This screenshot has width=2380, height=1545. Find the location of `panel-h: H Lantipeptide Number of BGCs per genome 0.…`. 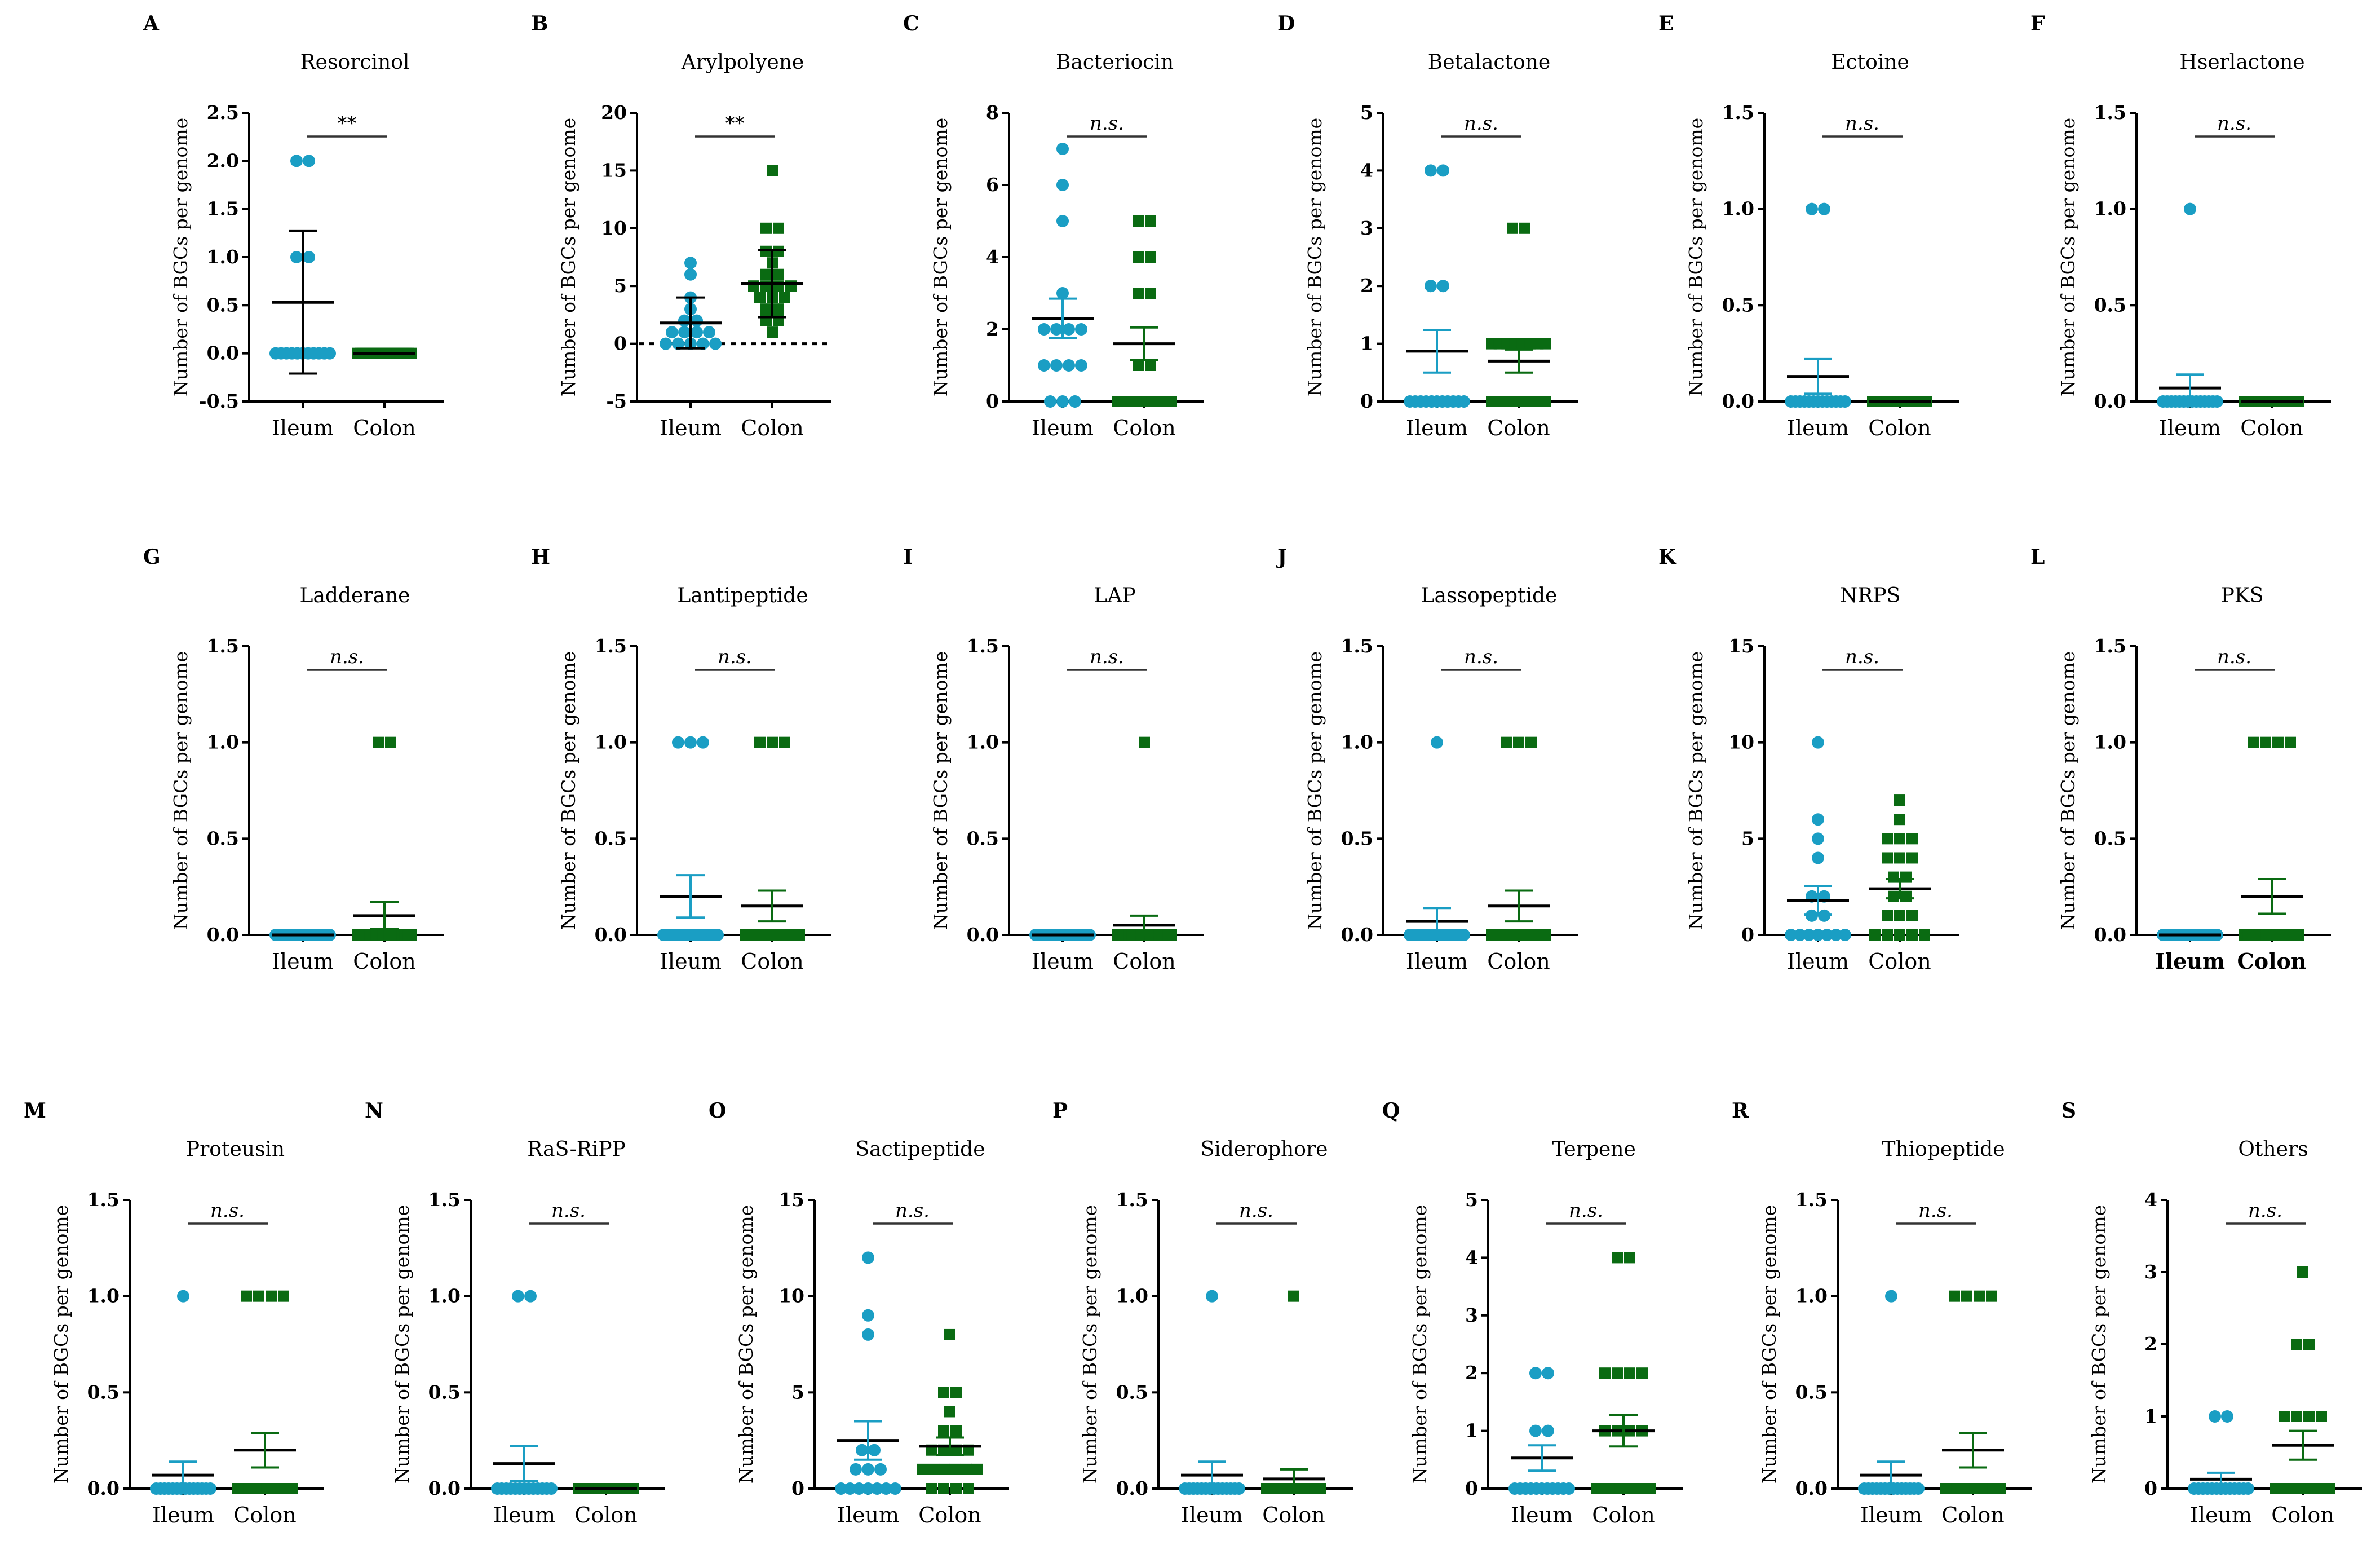

panel-h: H Lantipeptide Number of BGCs per genome 0.… is located at coordinates (681, 759).